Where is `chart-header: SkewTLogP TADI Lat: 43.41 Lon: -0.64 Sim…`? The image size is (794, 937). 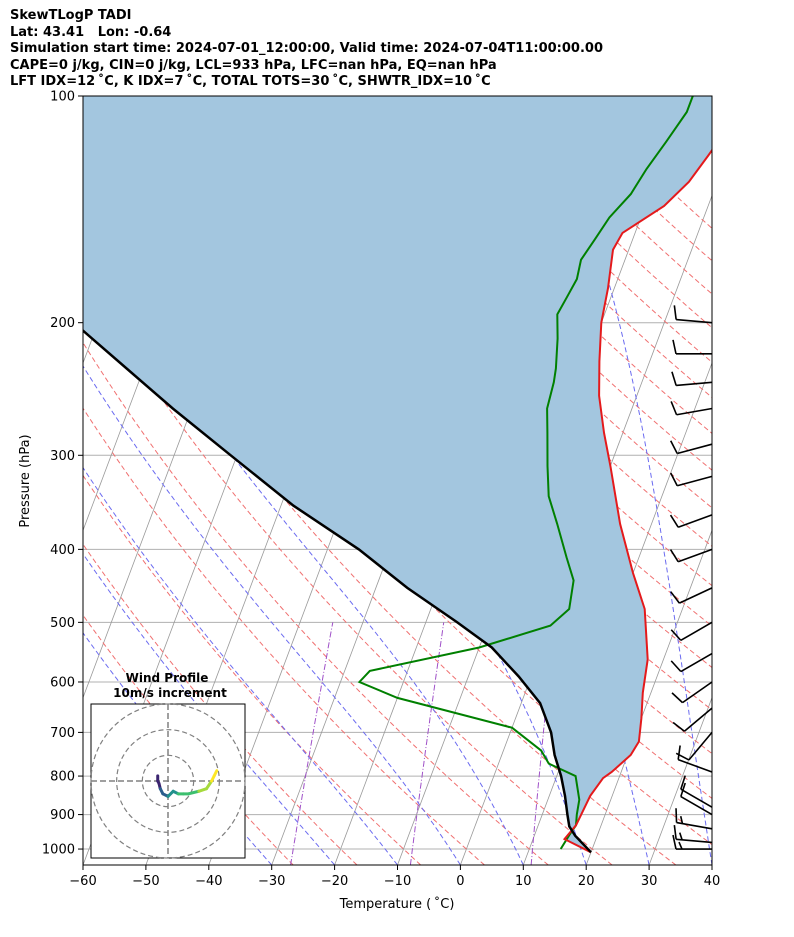
chart-header: SkewTLogP TADI Lat: 43.41 Lon: -0.64 Sim… is located at coordinates (306, 49).